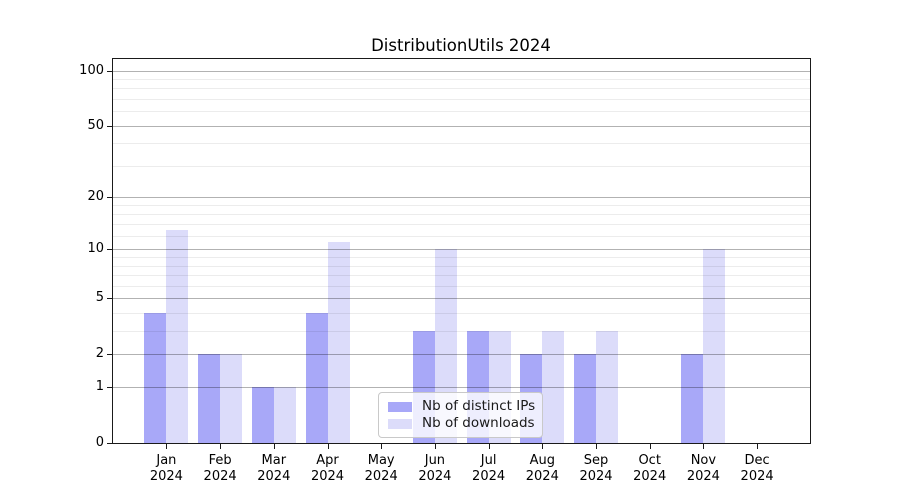  I want to click on bar-nb-of-distinct-ips-apr, so click(316, 378).